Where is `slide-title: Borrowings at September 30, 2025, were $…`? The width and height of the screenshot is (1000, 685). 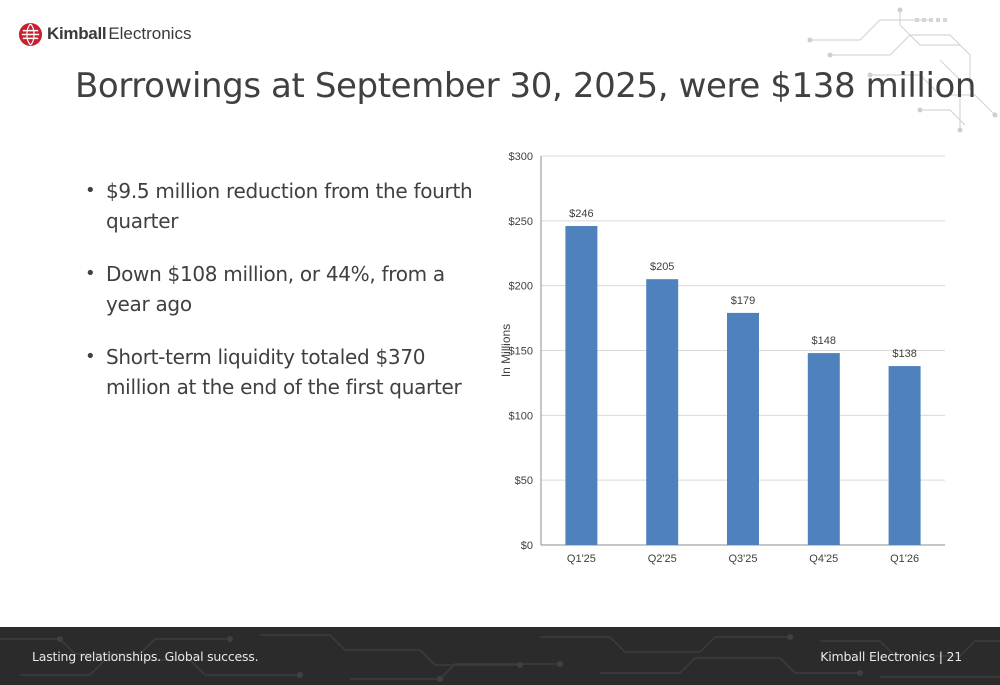 slide-title: Borrowings at September 30, 2025, were $… is located at coordinates (526, 86).